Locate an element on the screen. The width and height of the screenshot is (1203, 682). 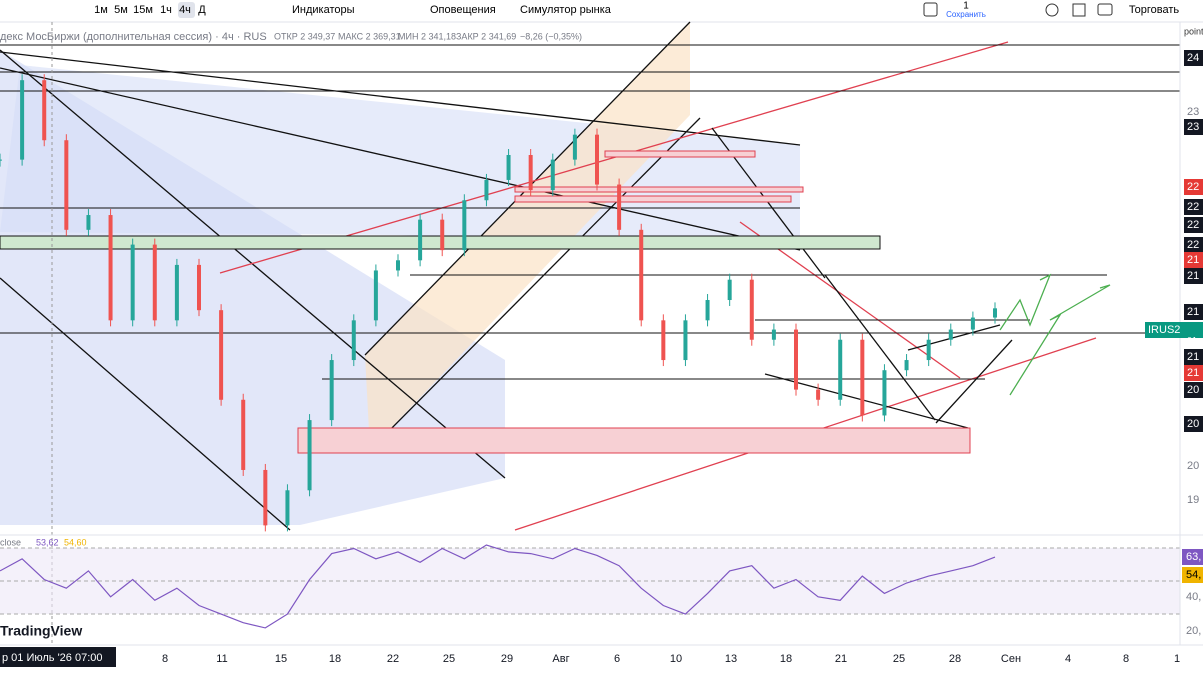
brand-logo: TradingView is located at coordinates (41, 631).